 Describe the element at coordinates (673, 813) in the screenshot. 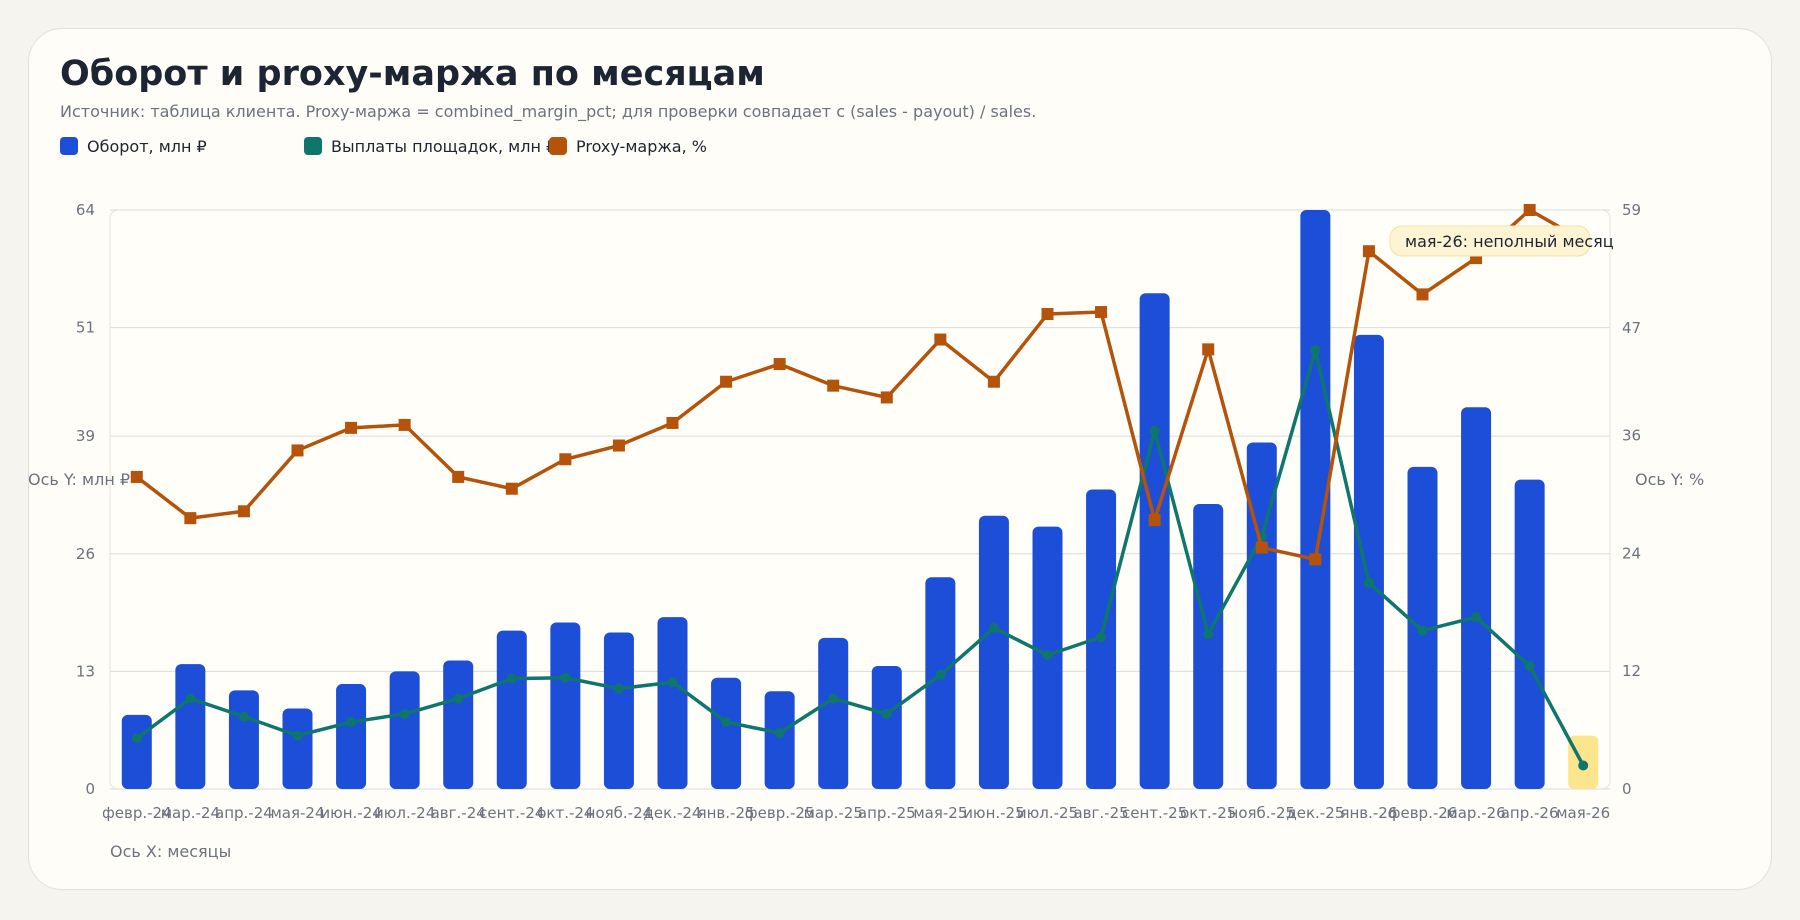

I see `x-tick-label: дек.-24` at that location.